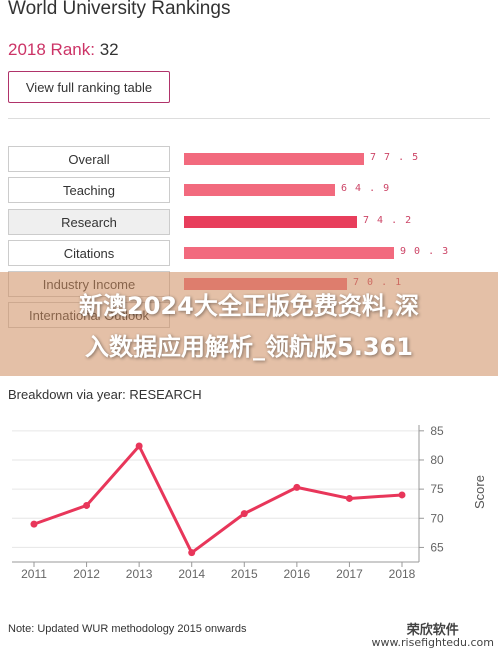  I want to click on metric-value: 6 4 . 9, so click(366, 188).